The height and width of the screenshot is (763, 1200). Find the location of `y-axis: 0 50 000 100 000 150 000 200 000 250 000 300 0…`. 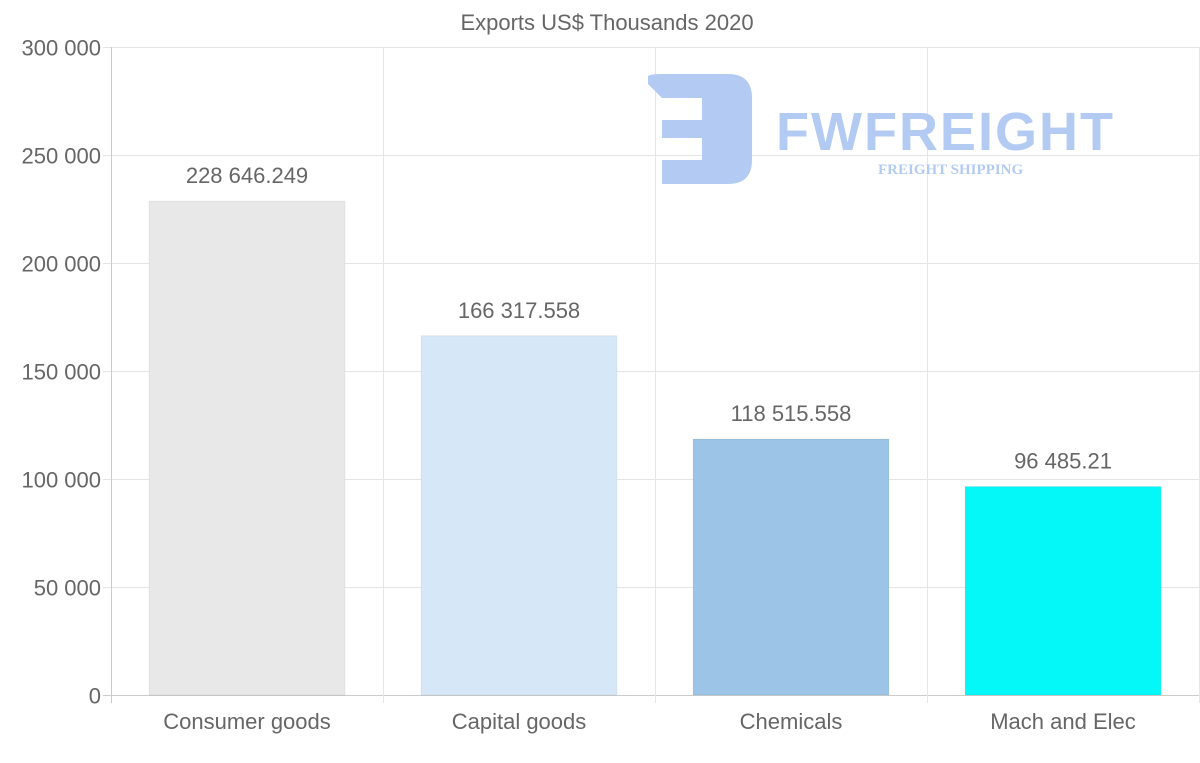

y-axis: 0 50 000 100 000 150 000 200 000 250 000 300 0… is located at coordinates (61, 372).